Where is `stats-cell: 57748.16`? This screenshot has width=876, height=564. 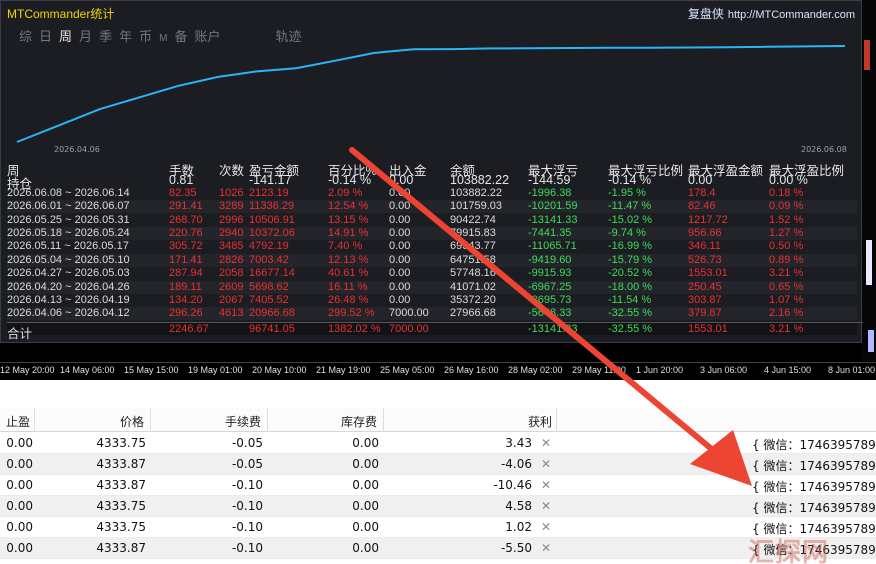 stats-cell: 57748.16 is located at coordinates (473, 273).